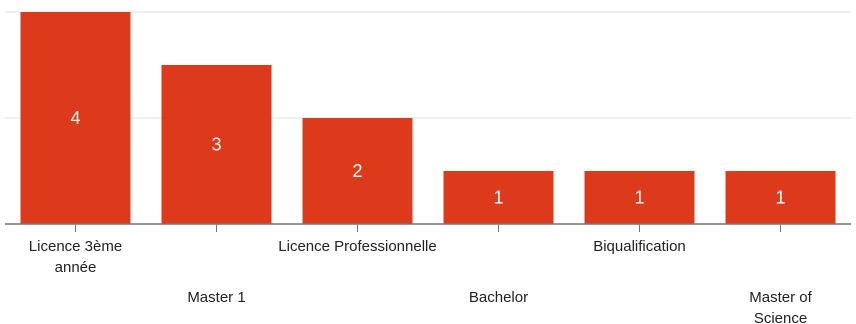 The height and width of the screenshot is (324, 856). I want to click on x-tick-label-2: Licence Professionnelle, so click(357, 246).